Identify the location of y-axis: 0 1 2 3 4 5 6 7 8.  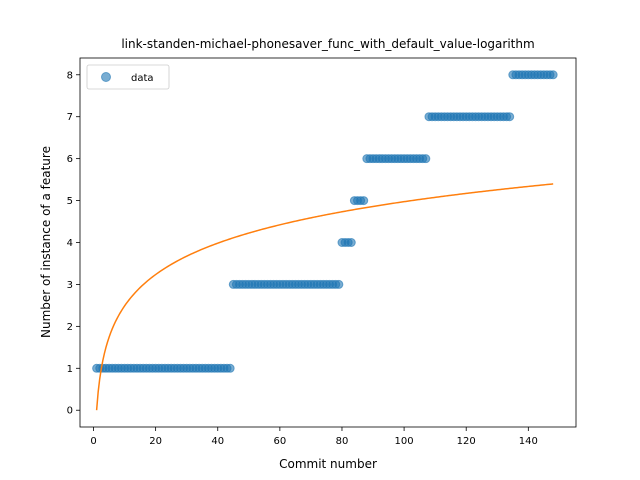
(73, 243).